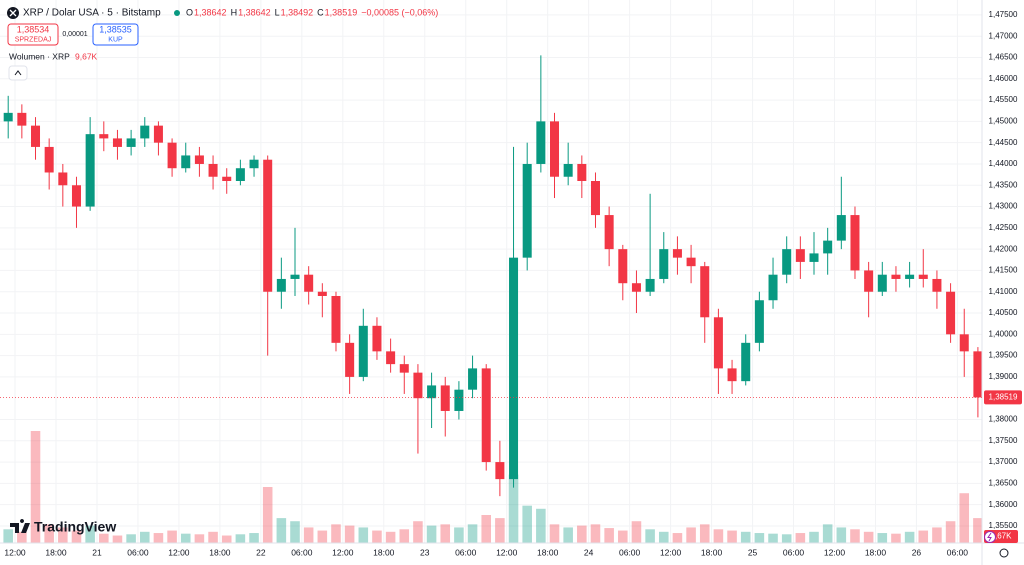  I want to click on collapse-icon, so click(18, 73).